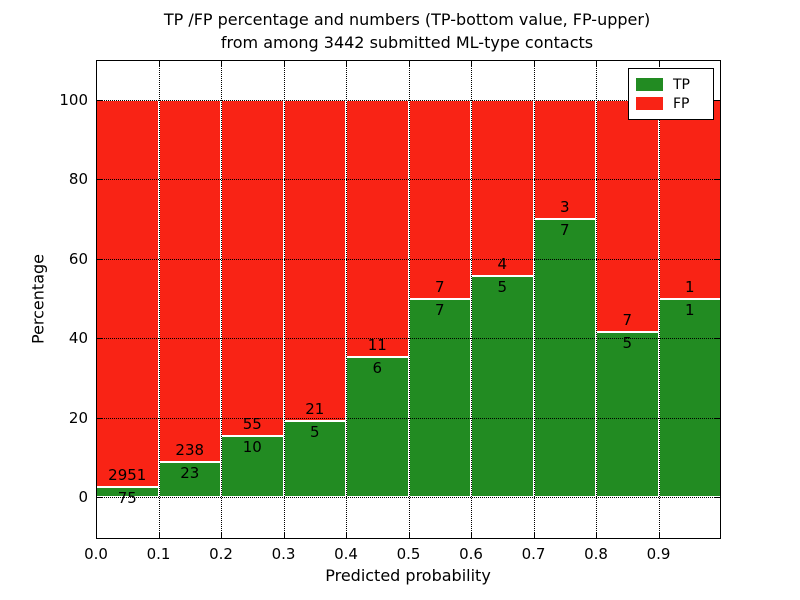  Describe the element at coordinates (689, 309) in the screenshot. I see `tp-count-label: 1` at that location.